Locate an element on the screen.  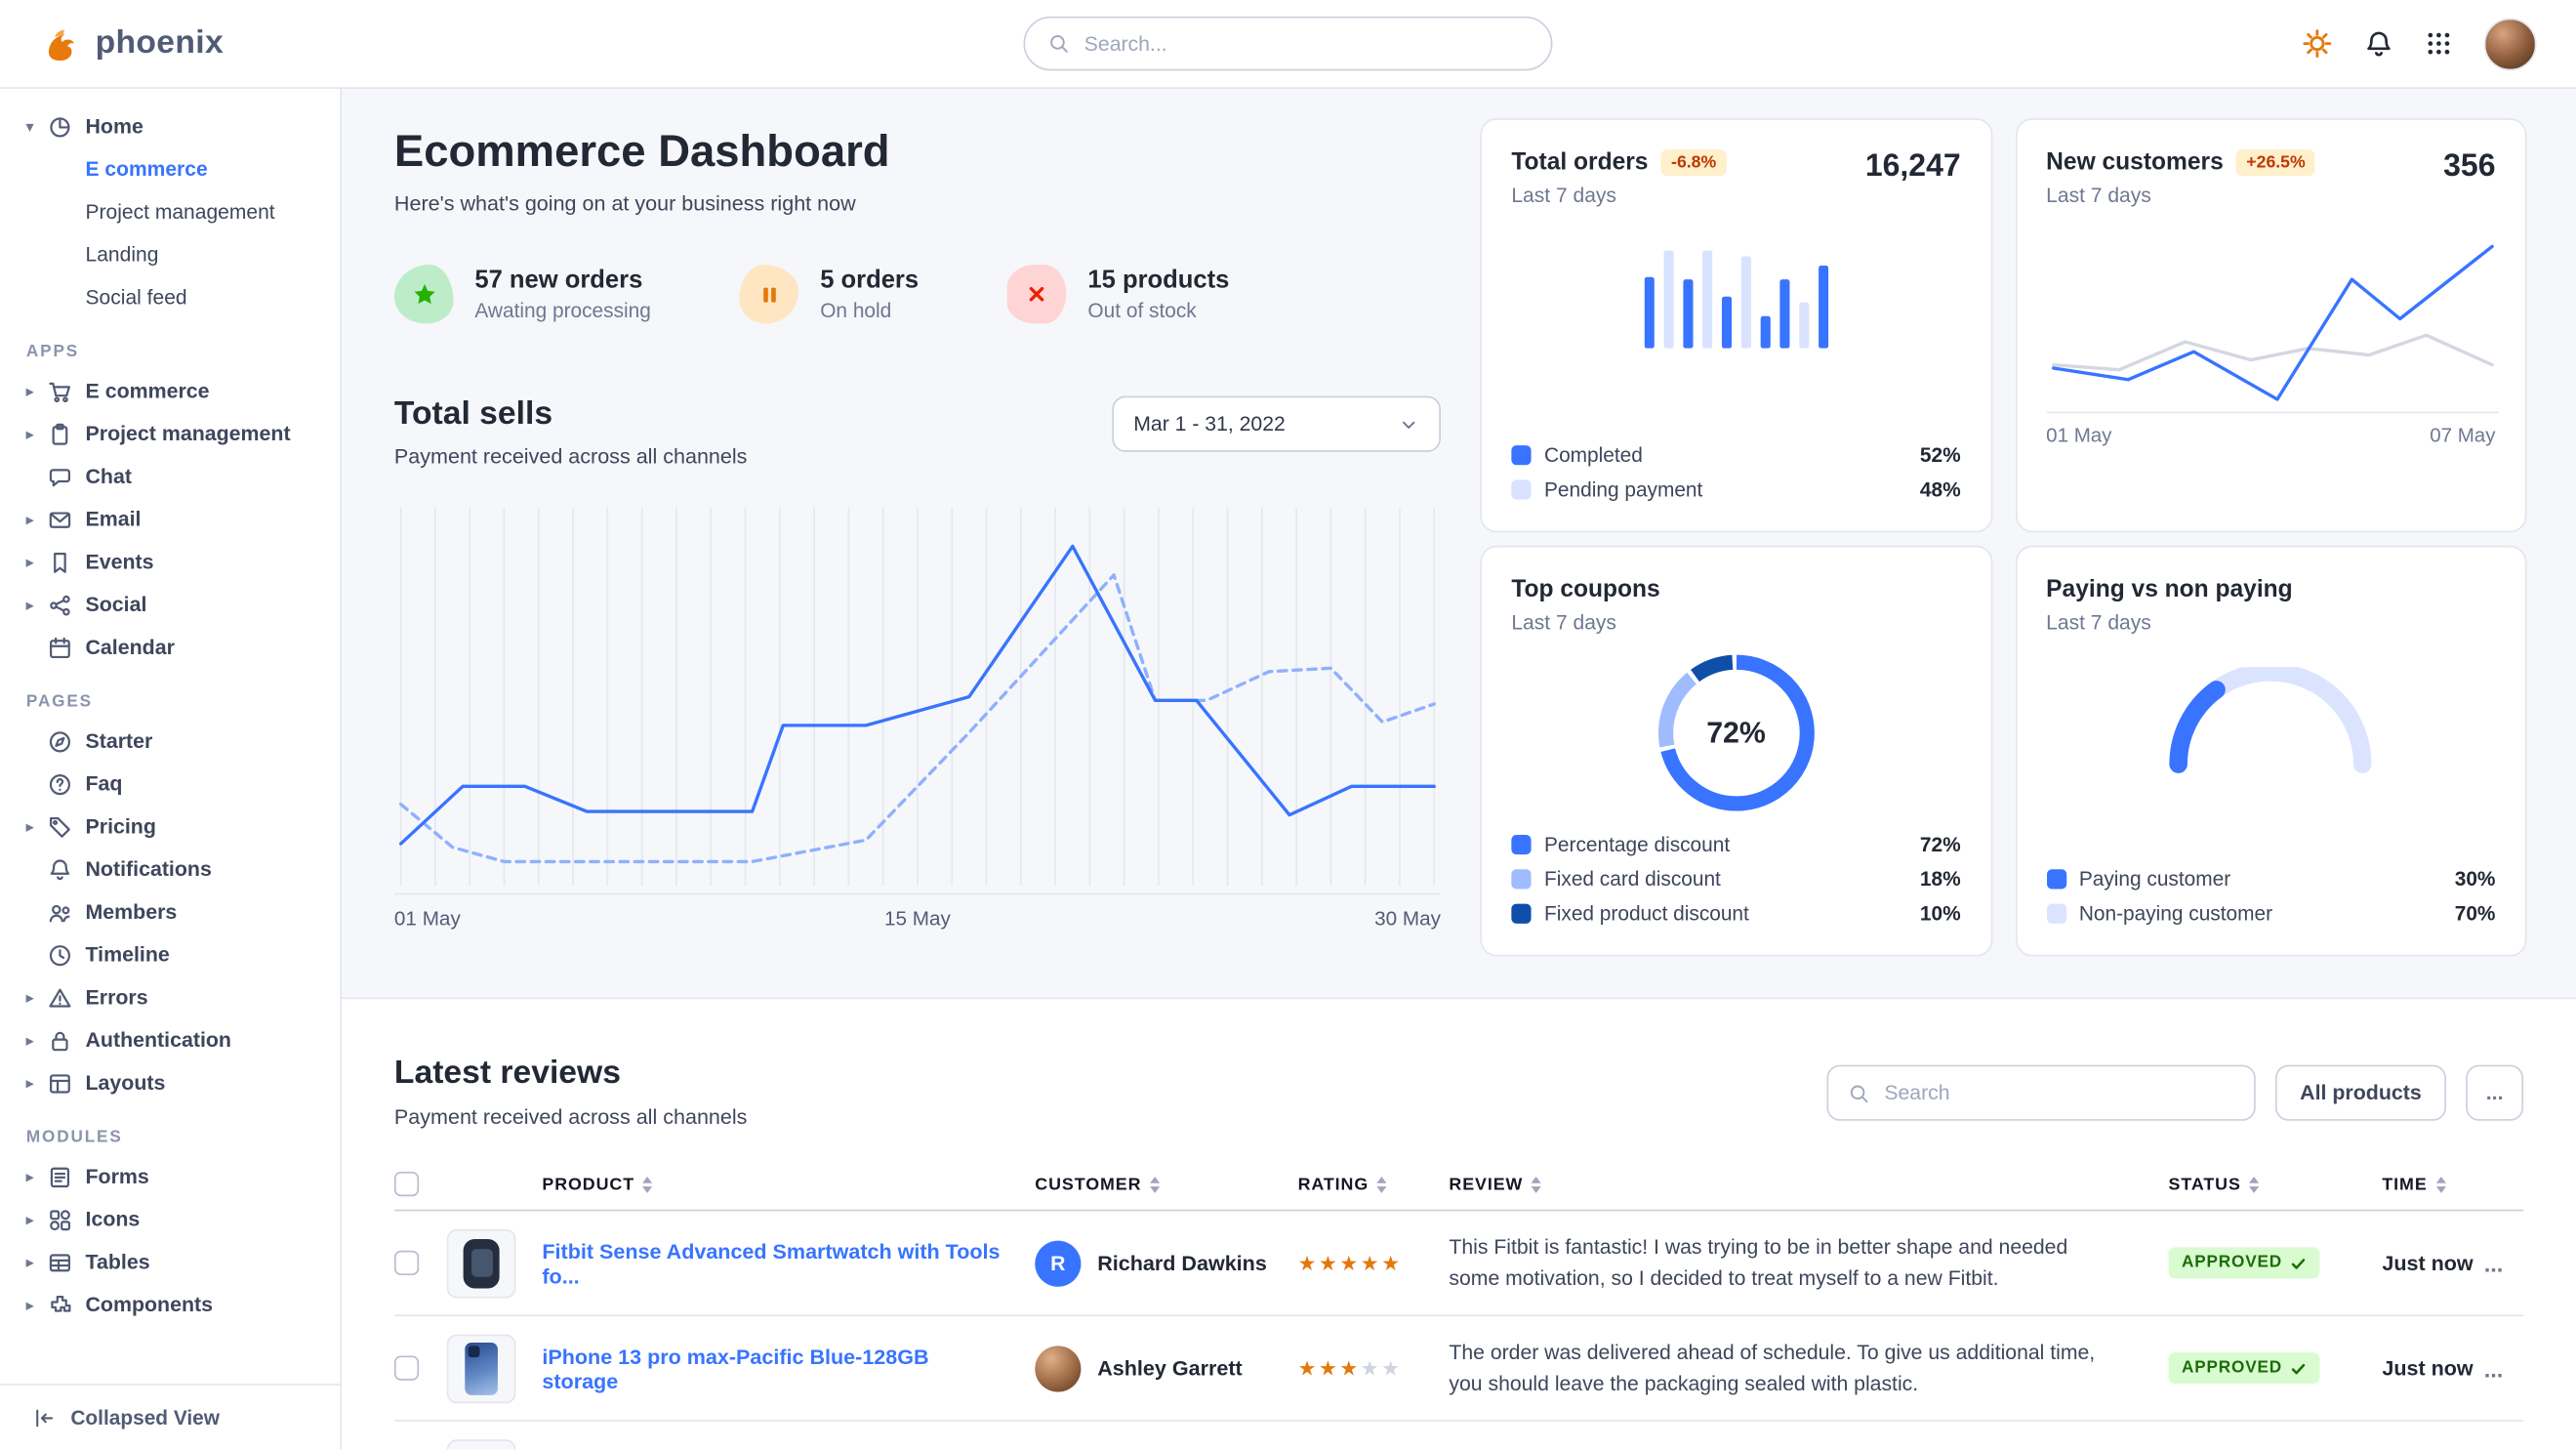
table-header-customer: CUSTOMER is located at coordinates (1166, 1184).